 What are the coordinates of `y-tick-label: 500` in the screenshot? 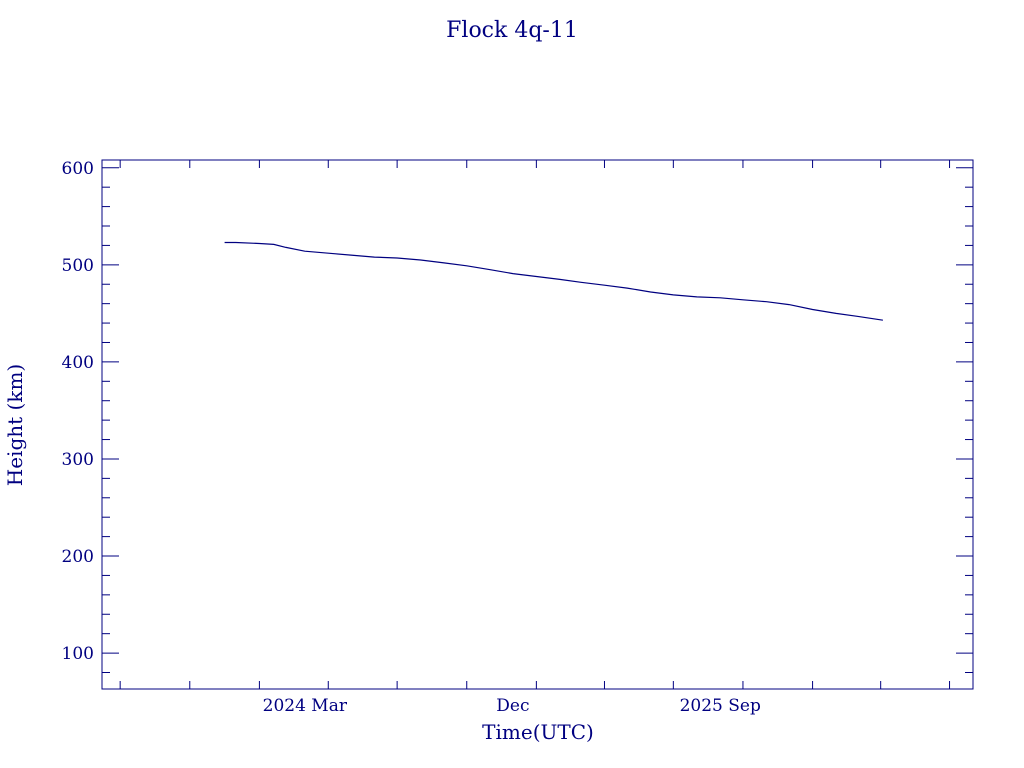 It's located at (78, 266).